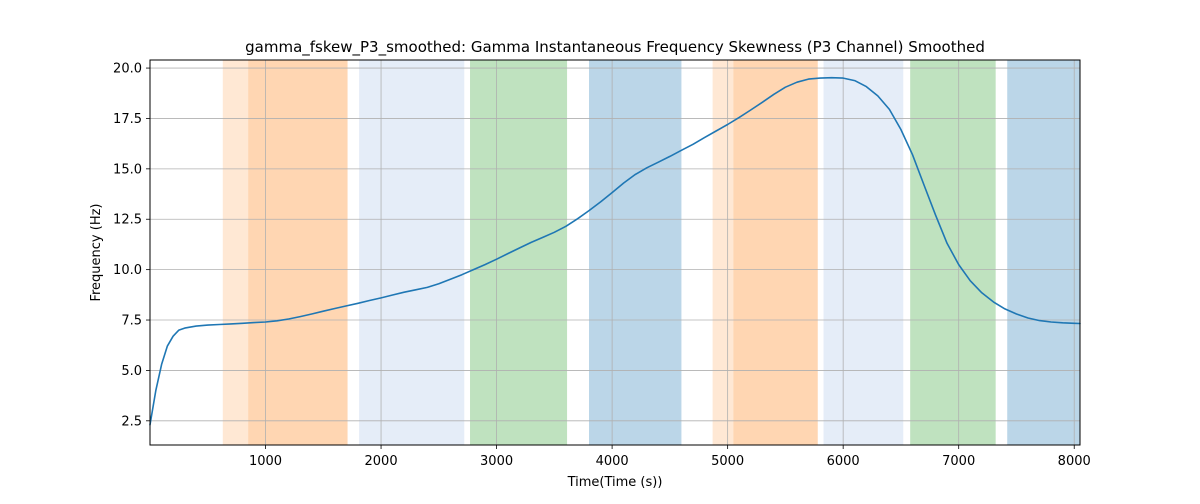 This screenshot has width=1200, height=504. Describe the element at coordinates (496, 461) in the screenshot. I see `x-tick-label: 3000` at that location.